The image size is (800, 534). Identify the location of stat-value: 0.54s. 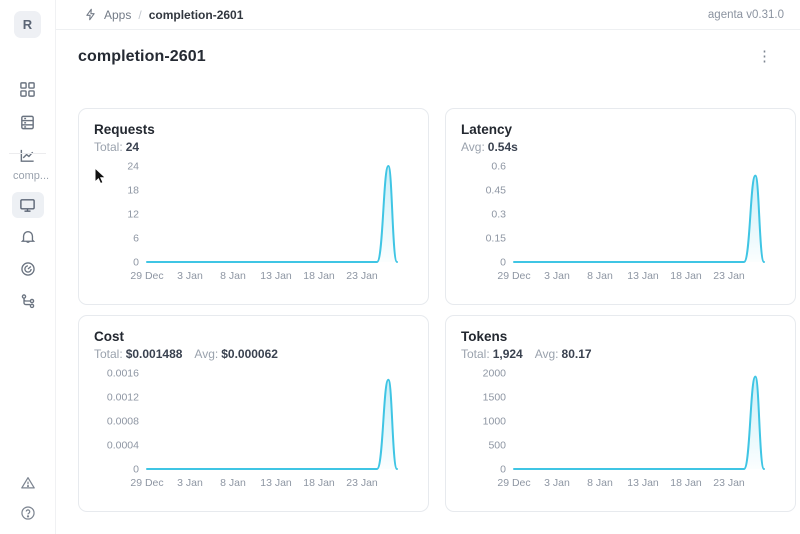
(502, 147).